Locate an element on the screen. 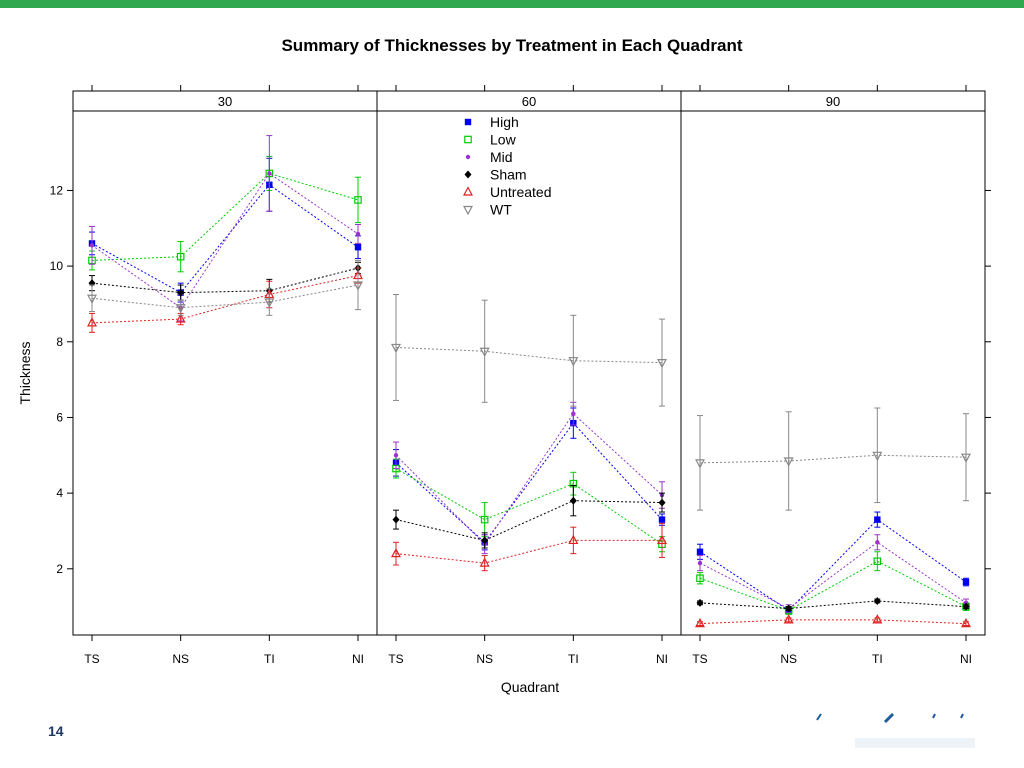 The height and width of the screenshot is (768, 1024). legend-label: High is located at coordinates (504, 122).